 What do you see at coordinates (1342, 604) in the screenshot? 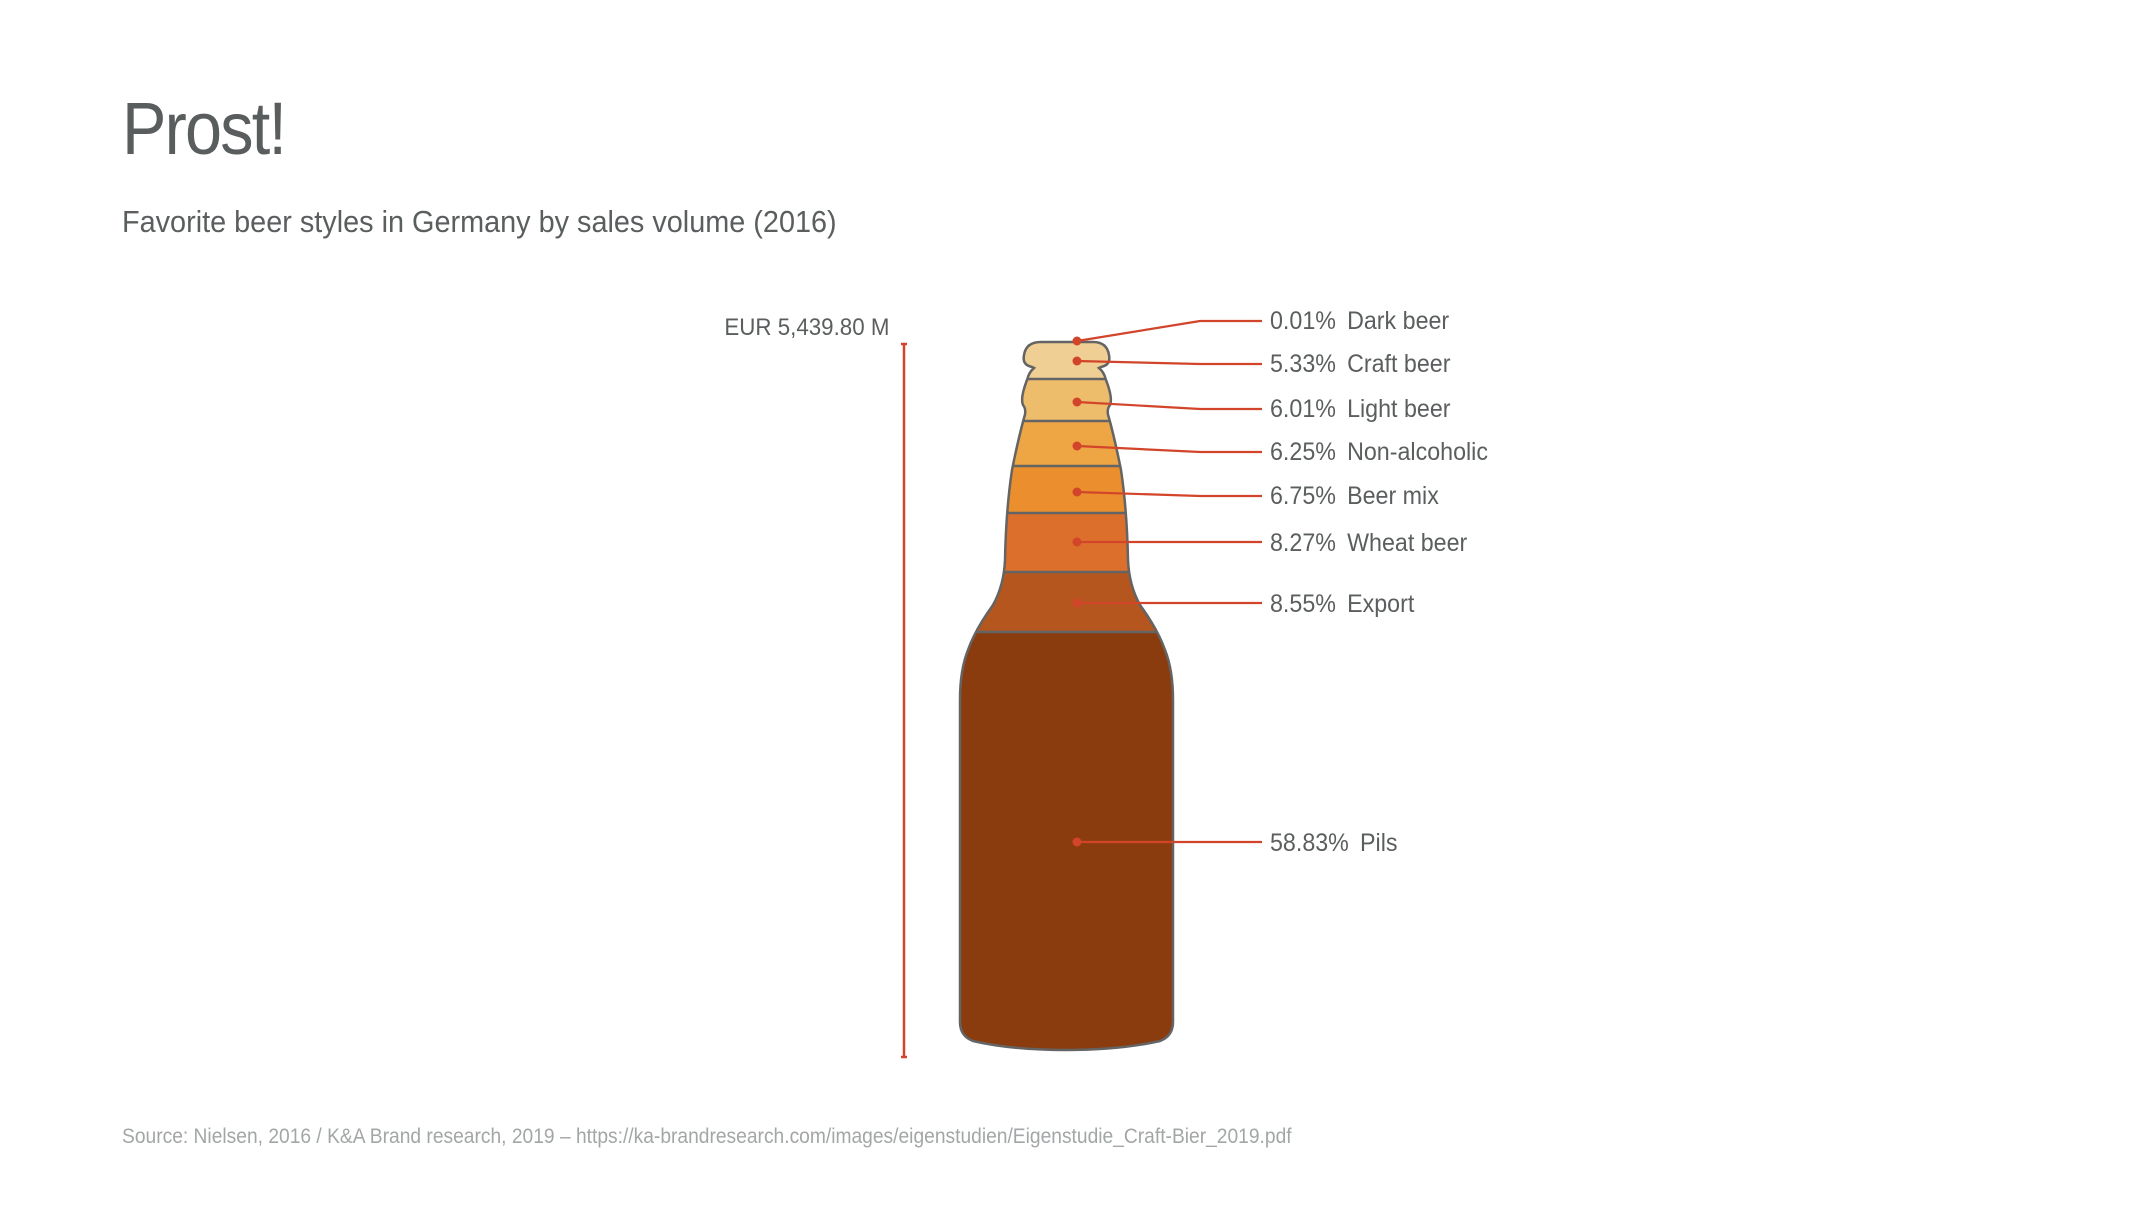
I see `label-export: 8.55% Export` at bounding box center [1342, 604].